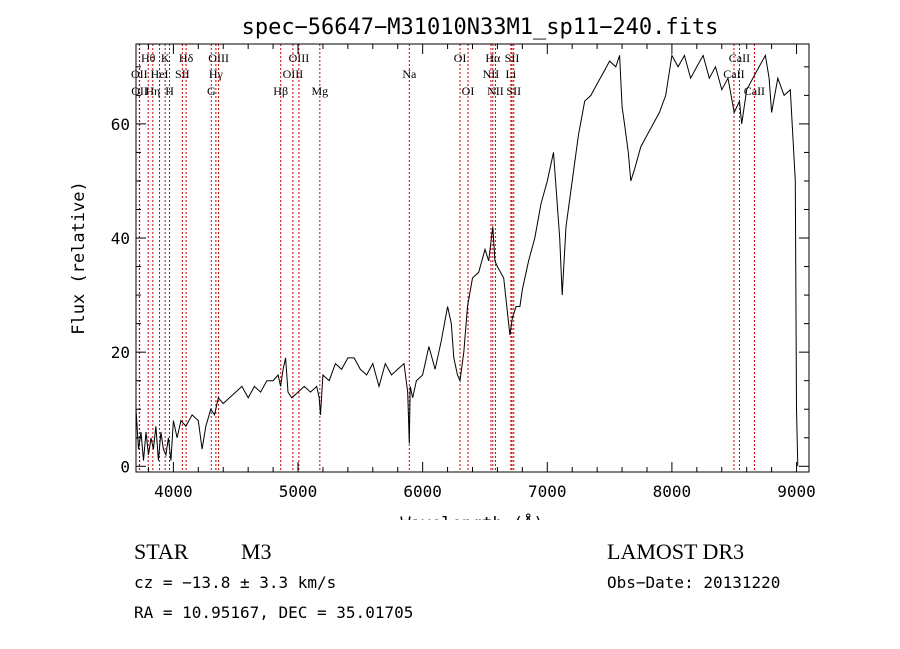 Image resolution: width=900 pixels, height=649 pixels. What do you see at coordinates (120, 238) in the screenshot?
I see `y-tick-label: 40` at bounding box center [120, 238].